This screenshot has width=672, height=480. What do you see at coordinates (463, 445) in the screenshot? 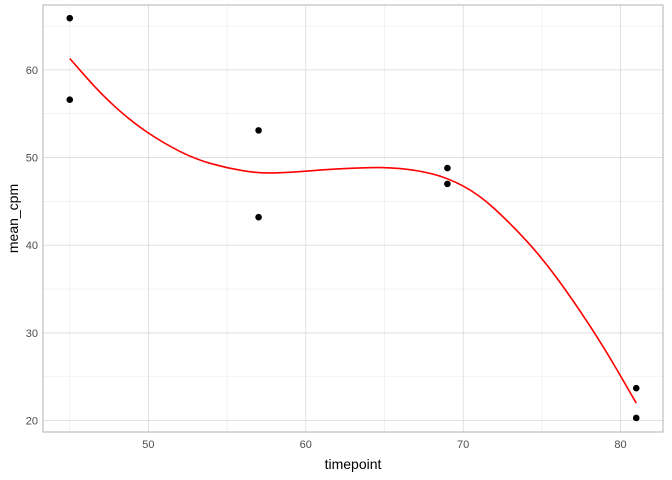
I see `x-tick-label: 70` at bounding box center [463, 445].